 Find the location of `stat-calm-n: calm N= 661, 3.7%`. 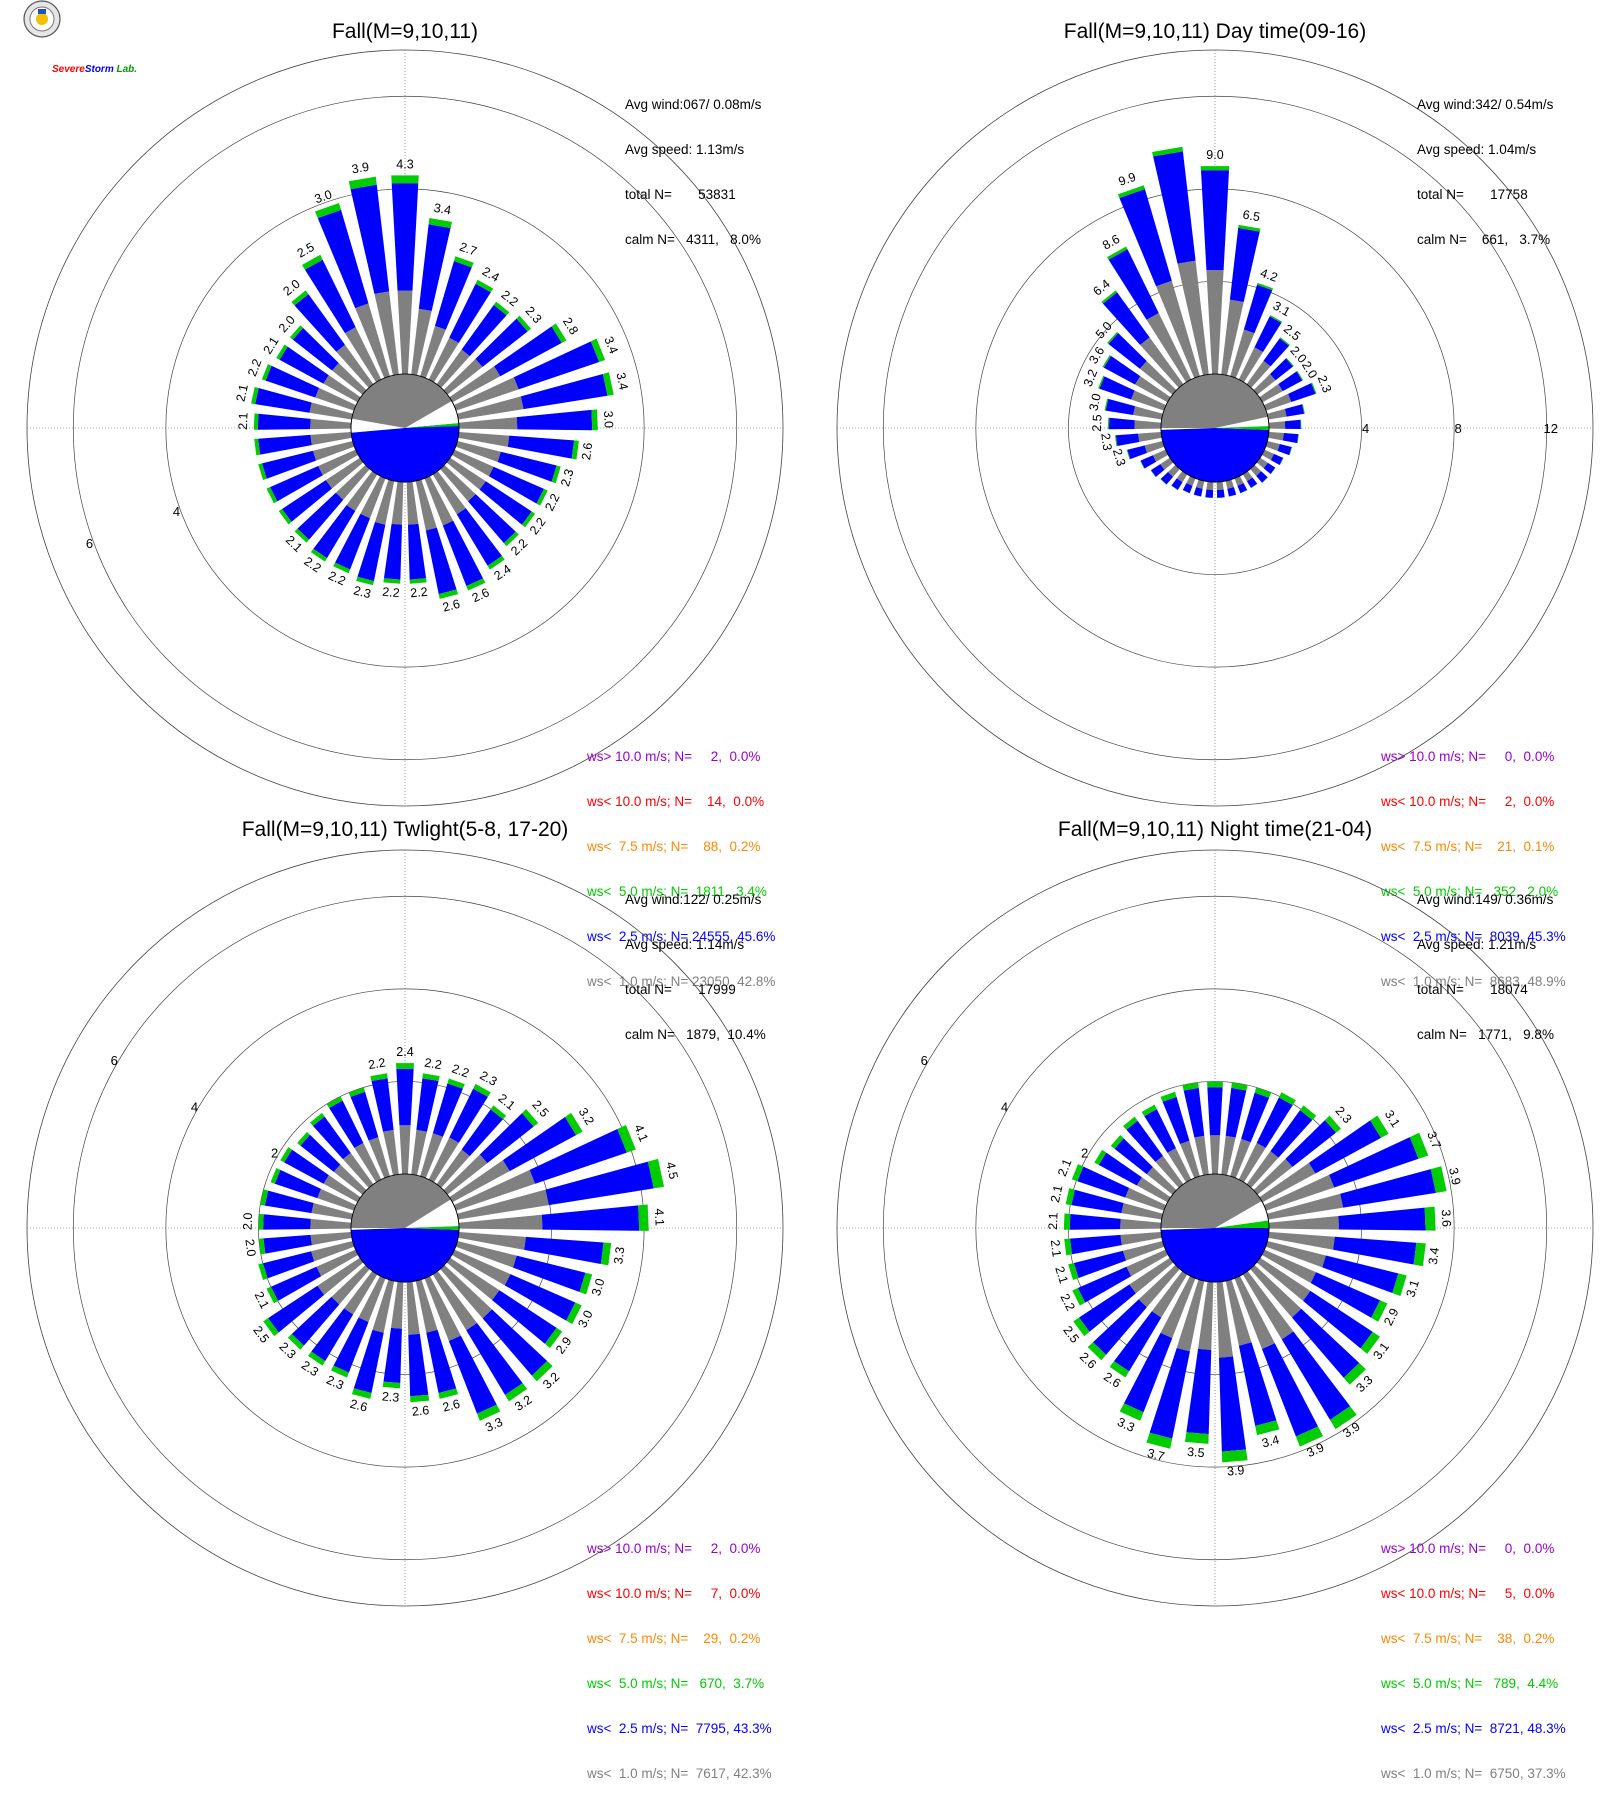

stat-calm-n: calm N= 661, 3.7% is located at coordinates (1484, 239).